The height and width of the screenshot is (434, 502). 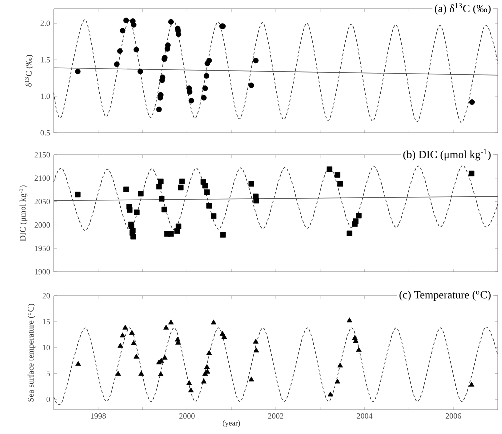 I want to click on y-tick-label: 10, so click(x=46, y=348).